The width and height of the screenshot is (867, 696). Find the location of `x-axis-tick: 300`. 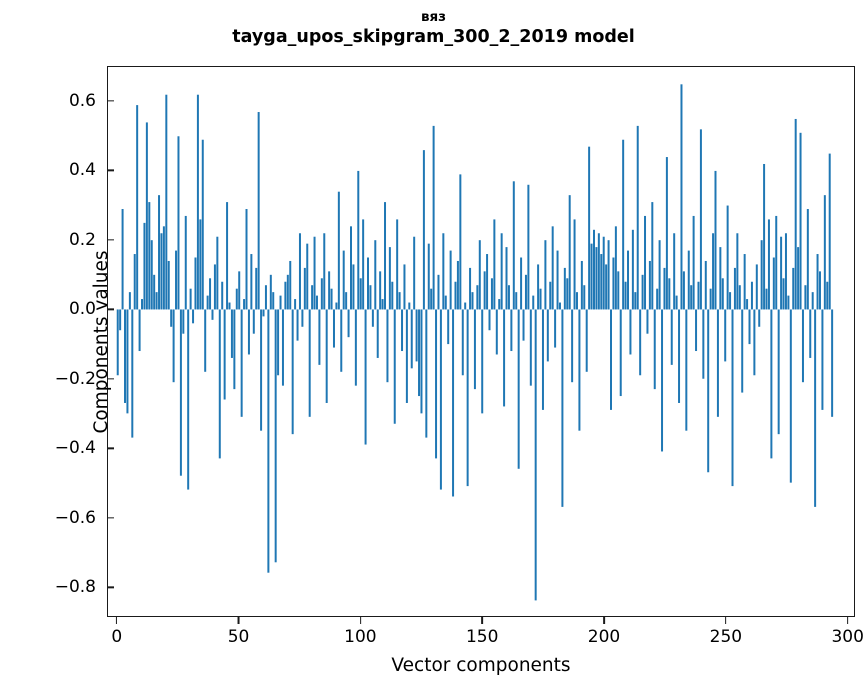

x-axis-tick: 300 is located at coordinates (847, 632).